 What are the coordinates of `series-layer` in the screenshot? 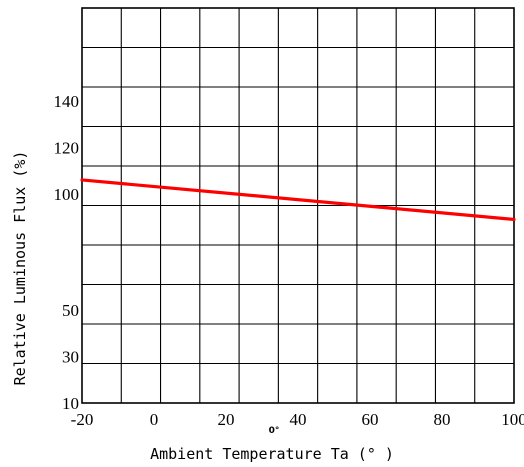 It's located at (298, 200).